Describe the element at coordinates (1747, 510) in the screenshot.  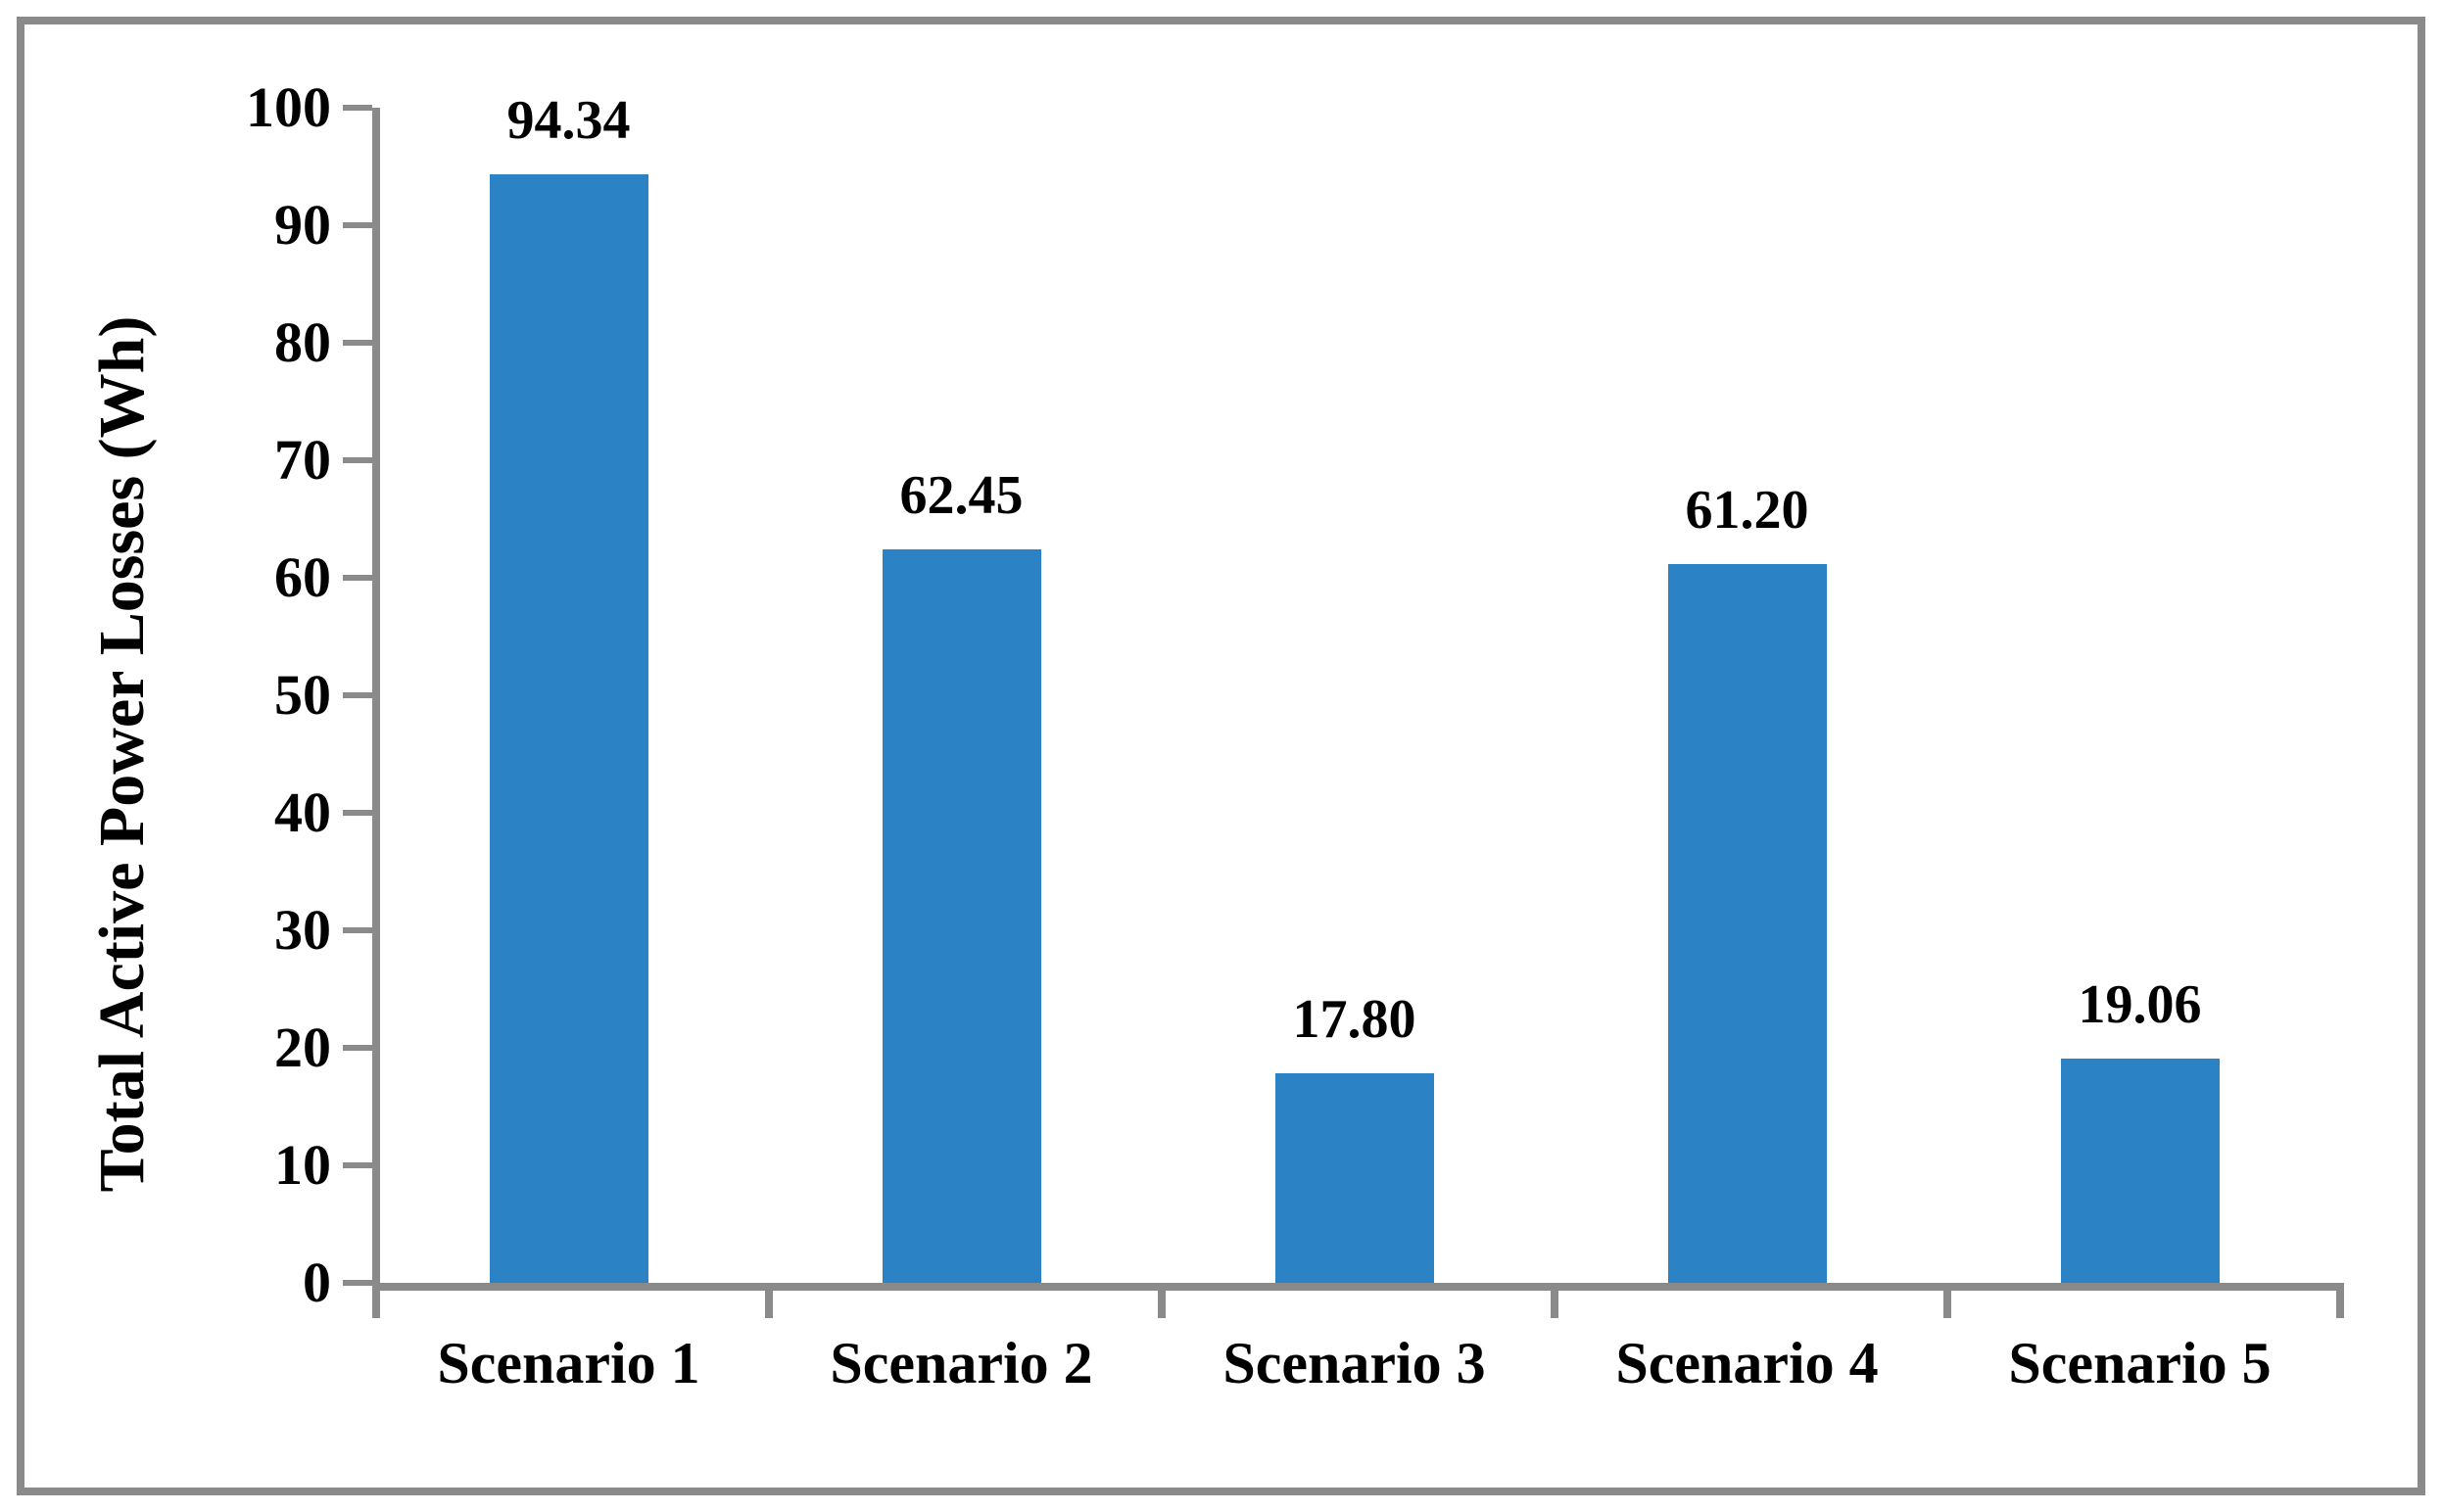
I see `bar-value-label: 61.20` at that location.